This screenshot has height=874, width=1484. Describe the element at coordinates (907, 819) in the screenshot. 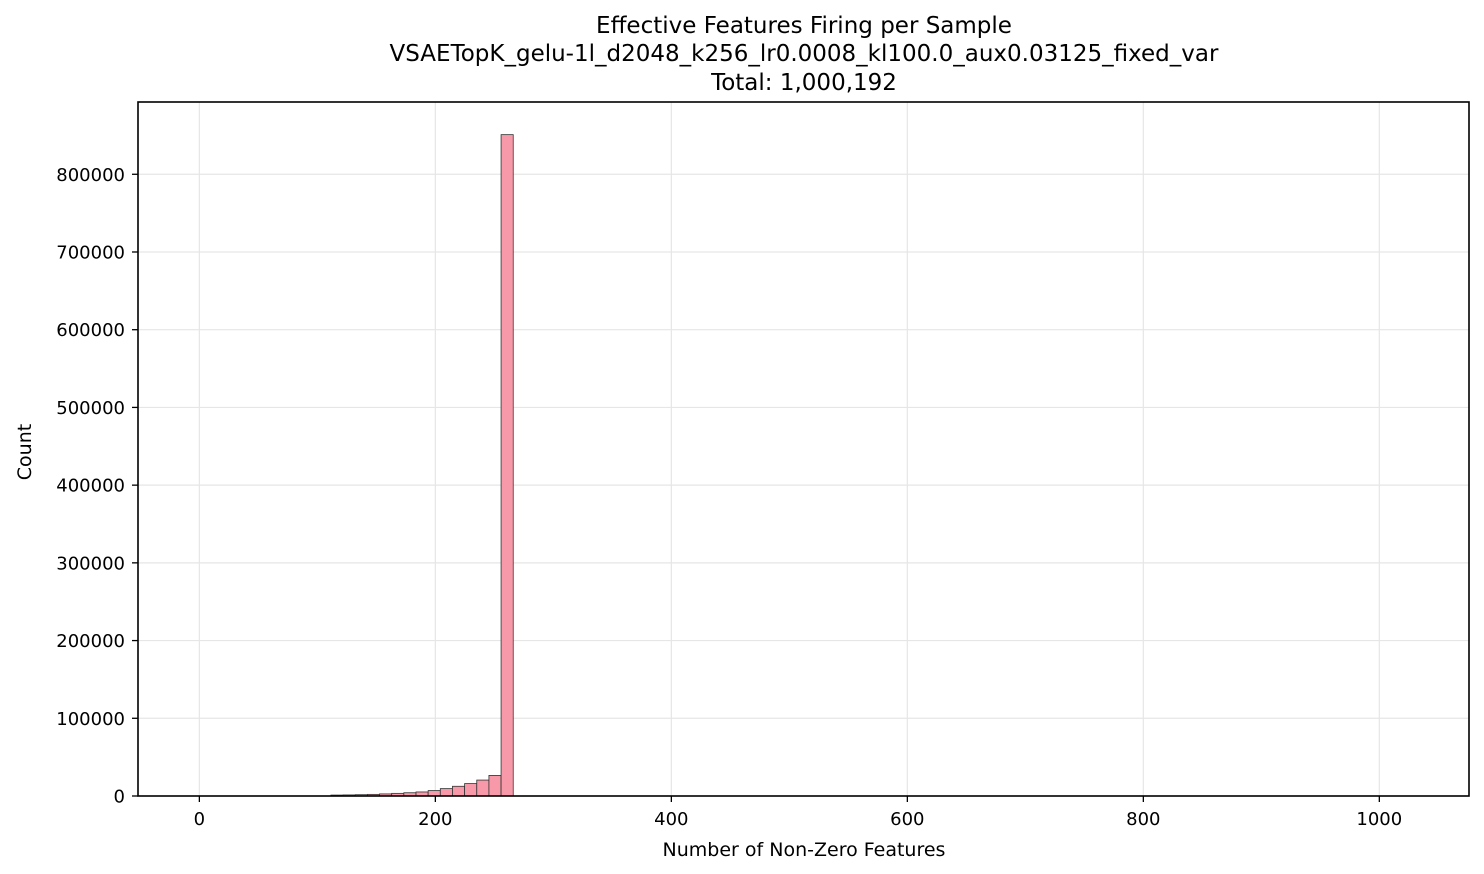

I see `x-tick-label: 600` at that location.